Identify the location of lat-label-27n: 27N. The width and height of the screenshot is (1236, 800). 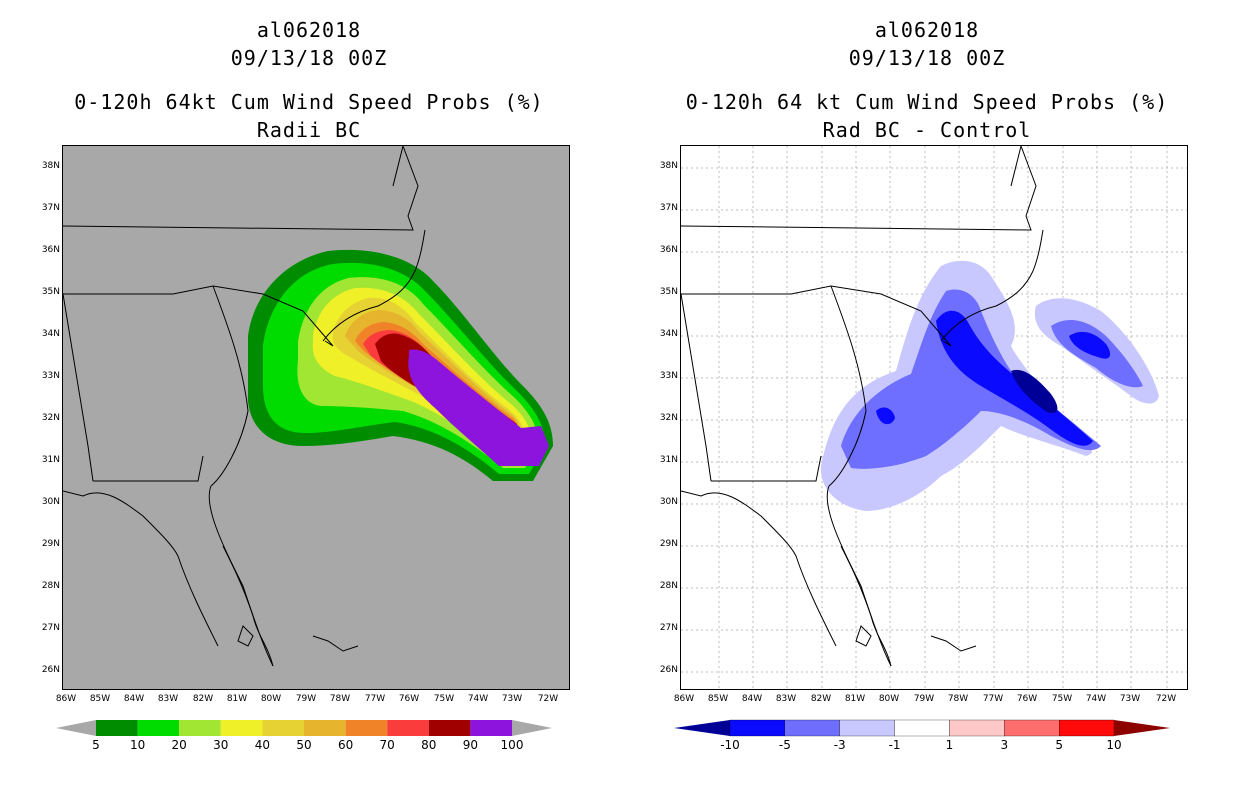
(50, 628).